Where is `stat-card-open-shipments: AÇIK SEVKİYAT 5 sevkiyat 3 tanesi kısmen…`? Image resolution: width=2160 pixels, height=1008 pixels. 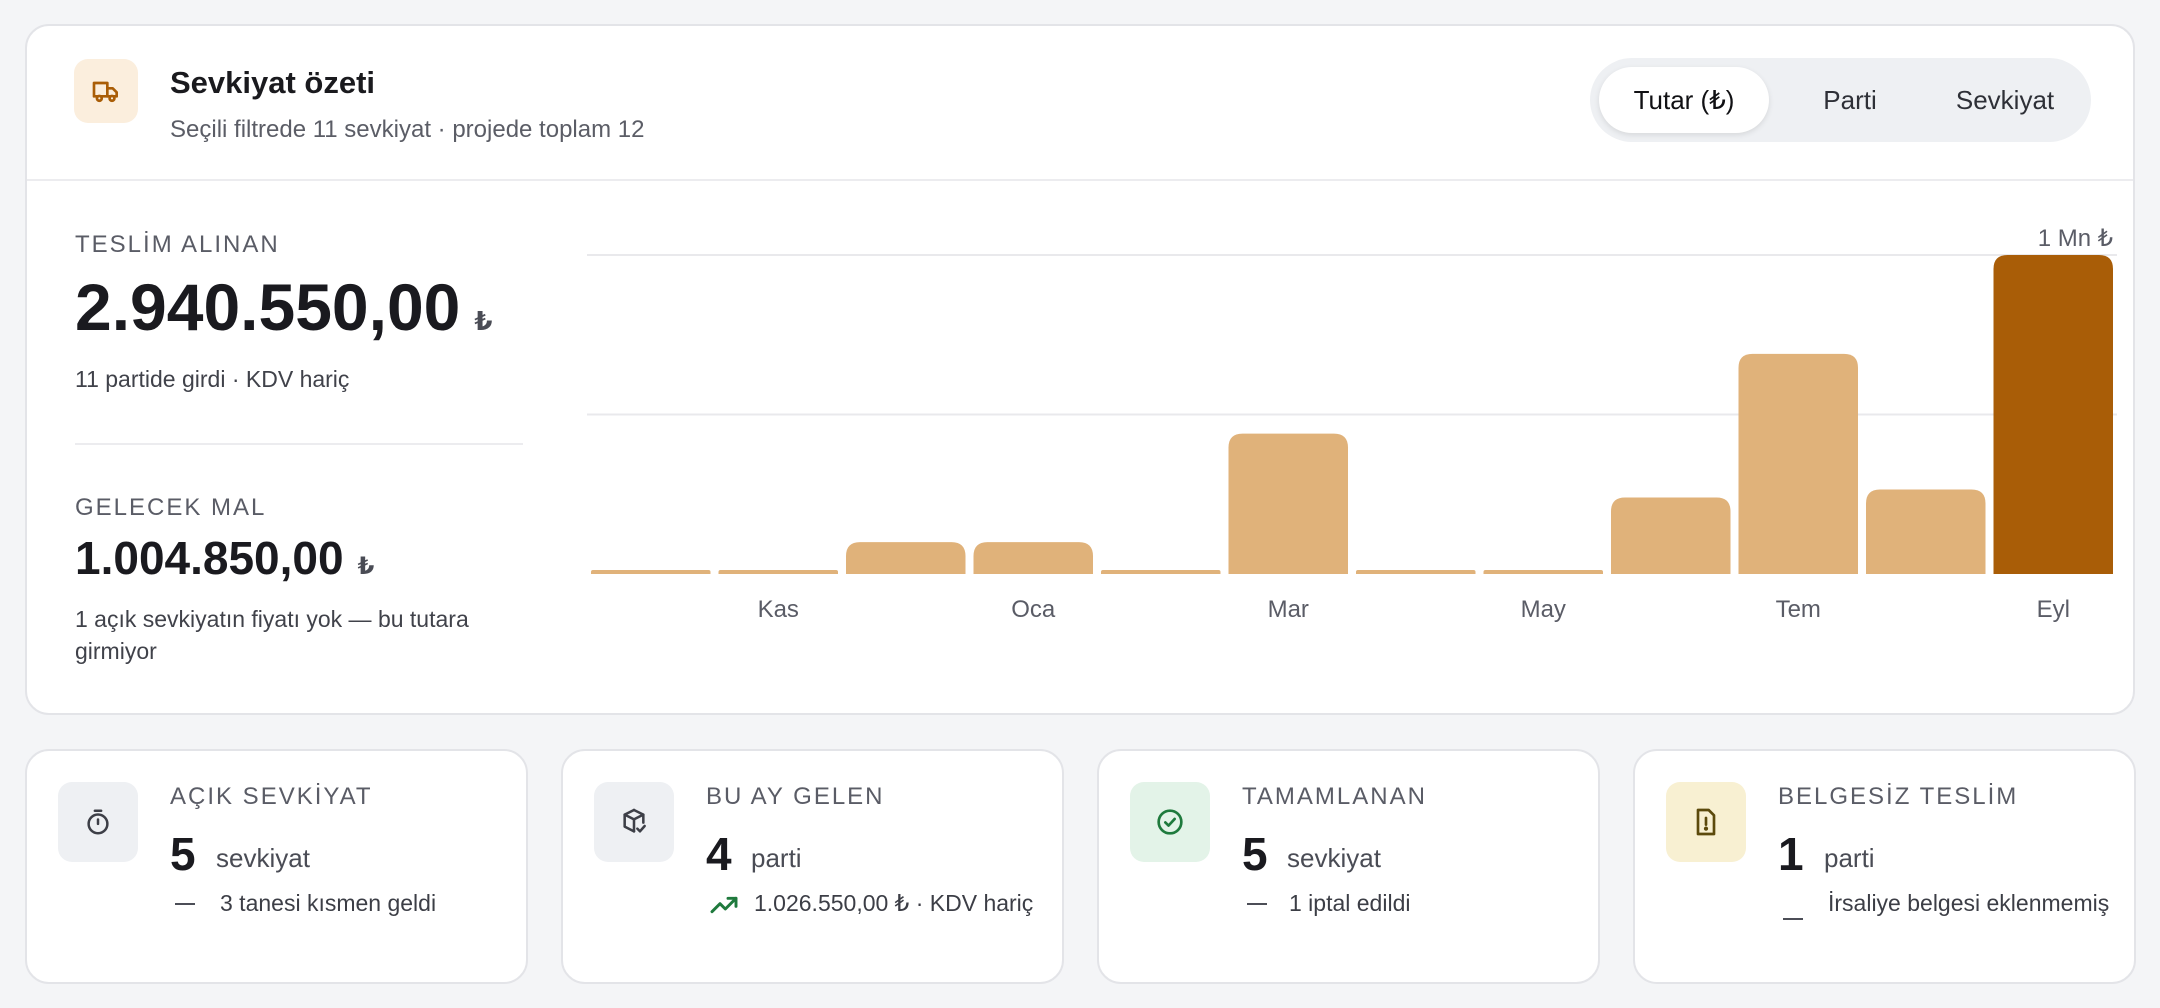
stat-card-open-shipments: AÇIK SEVKİYAT 5 sevkiyat 3 tanesi kısmen… is located at coordinates (276, 866).